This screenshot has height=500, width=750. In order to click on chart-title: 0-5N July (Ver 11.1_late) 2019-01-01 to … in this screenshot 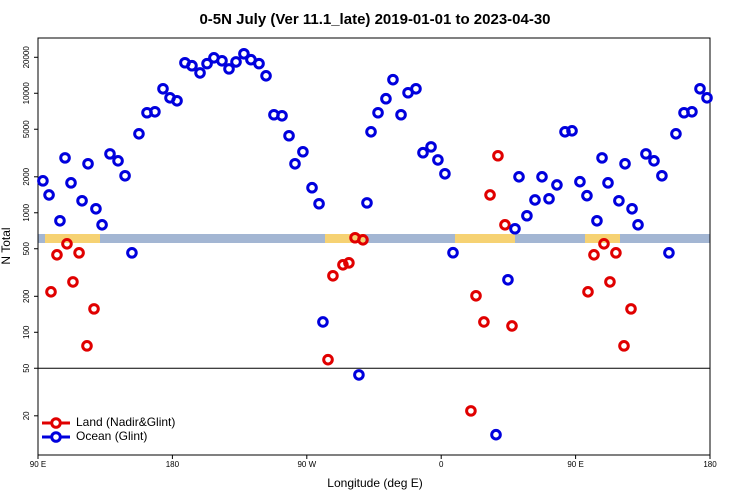, I will do `click(374, 19)`.